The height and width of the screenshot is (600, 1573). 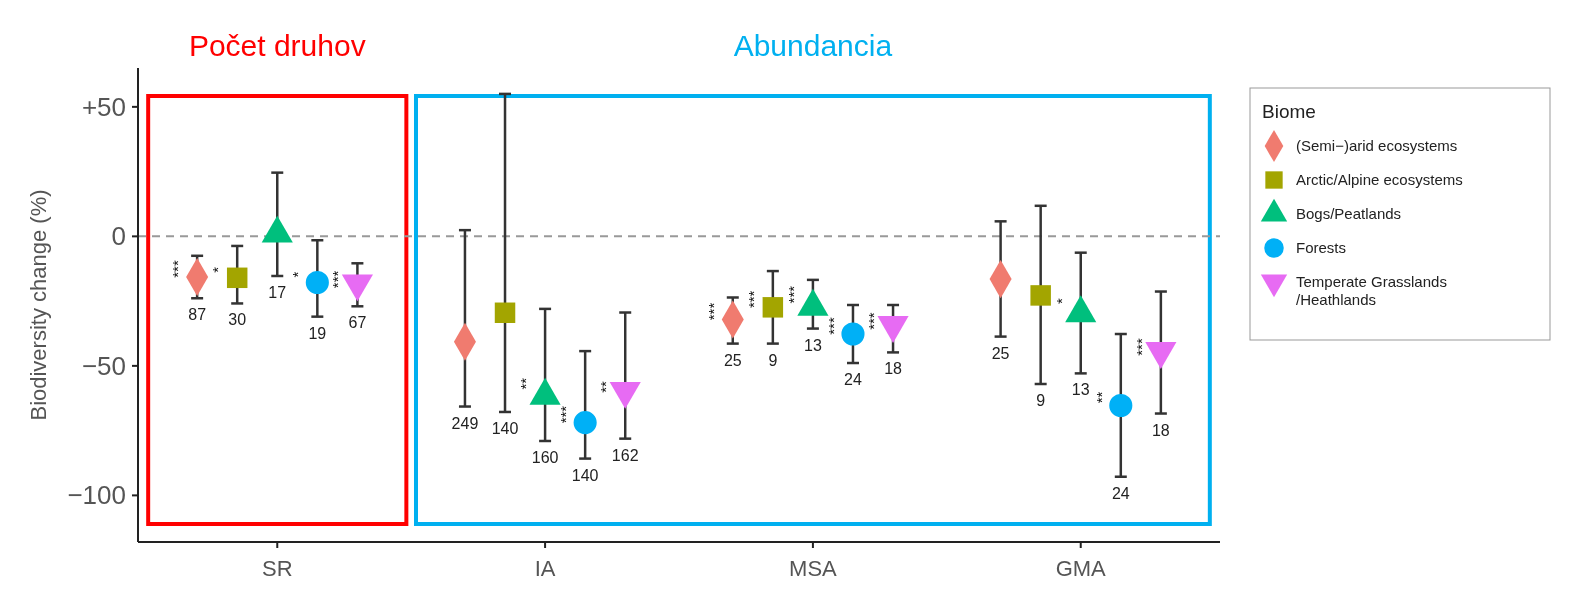 I want to click on legend-label: Temperate Grasslands /Heathlands, so click(x=1371, y=291).